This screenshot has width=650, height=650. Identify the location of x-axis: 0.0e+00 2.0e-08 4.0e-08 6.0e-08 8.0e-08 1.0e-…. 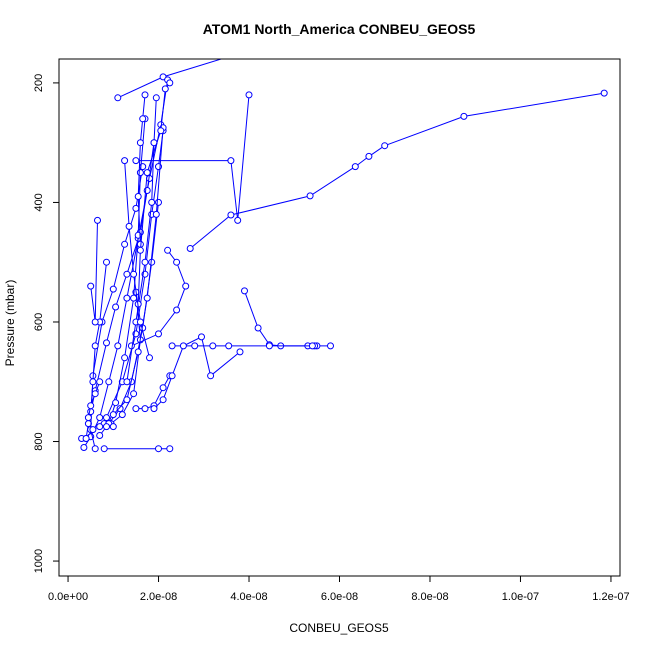
(339, 589).